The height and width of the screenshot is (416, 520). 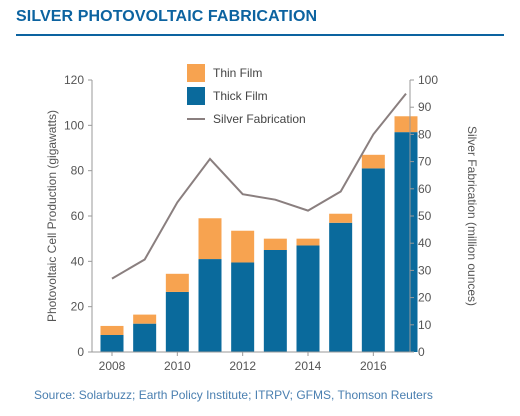 What do you see at coordinates (112, 343) in the screenshot?
I see `bar-thick-film-2008` at bounding box center [112, 343].